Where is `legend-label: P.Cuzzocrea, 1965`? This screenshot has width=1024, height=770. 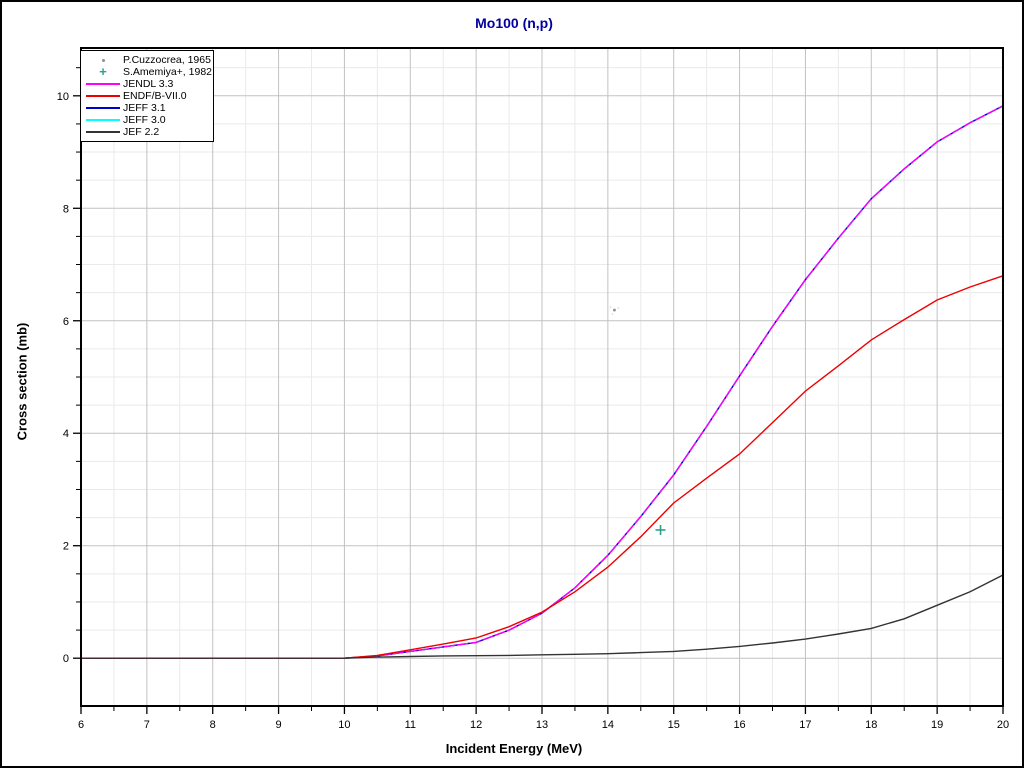
legend-label: P.Cuzzocrea, 1965 is located at coordinates (167, 60).